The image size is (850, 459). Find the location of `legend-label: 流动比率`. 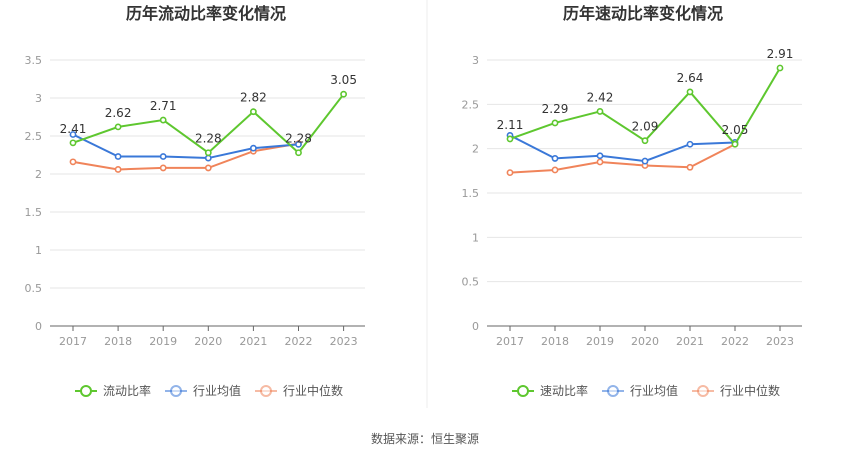

legend-label: 流动比率 is located at coordinates (127, 390).